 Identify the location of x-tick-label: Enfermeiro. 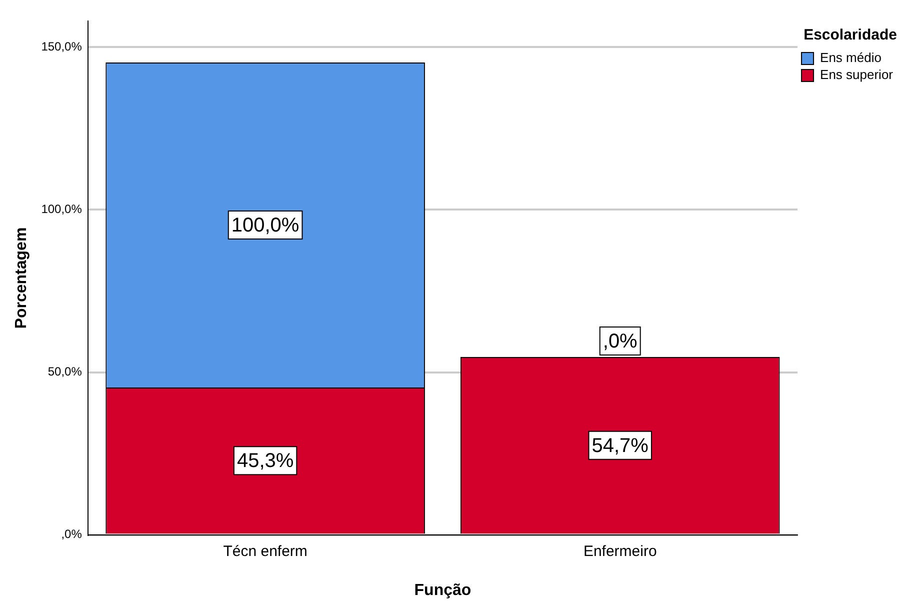
(620, 551).